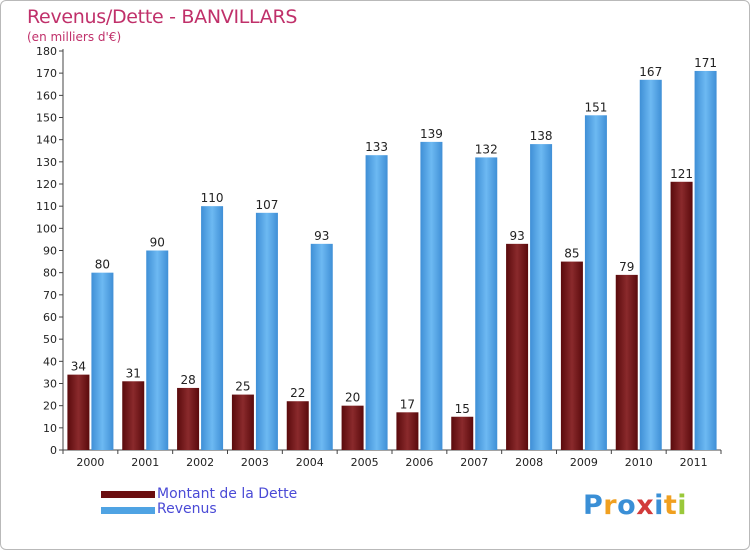  What do you see at coordinates (541, 136) in the screenshot?
I see `data-label-revenus: 138` at bounding box center [541, 136].